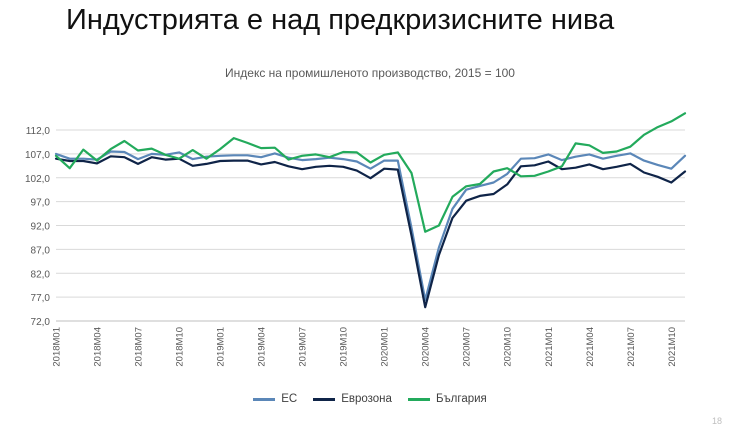 This screenshot has height=426, width=740. What do you see at coordinates (264, 399) in the screenshot?
I see `legend-swatch-eu` at bounding box center [264, 399].